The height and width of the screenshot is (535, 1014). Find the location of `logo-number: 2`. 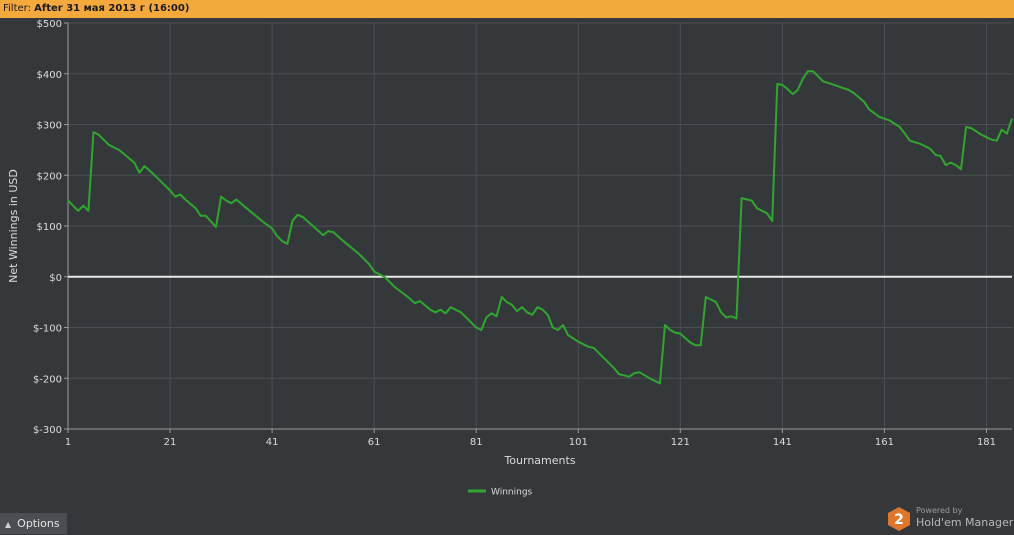

logo-number: 2 is located at coordinates (899, 520).